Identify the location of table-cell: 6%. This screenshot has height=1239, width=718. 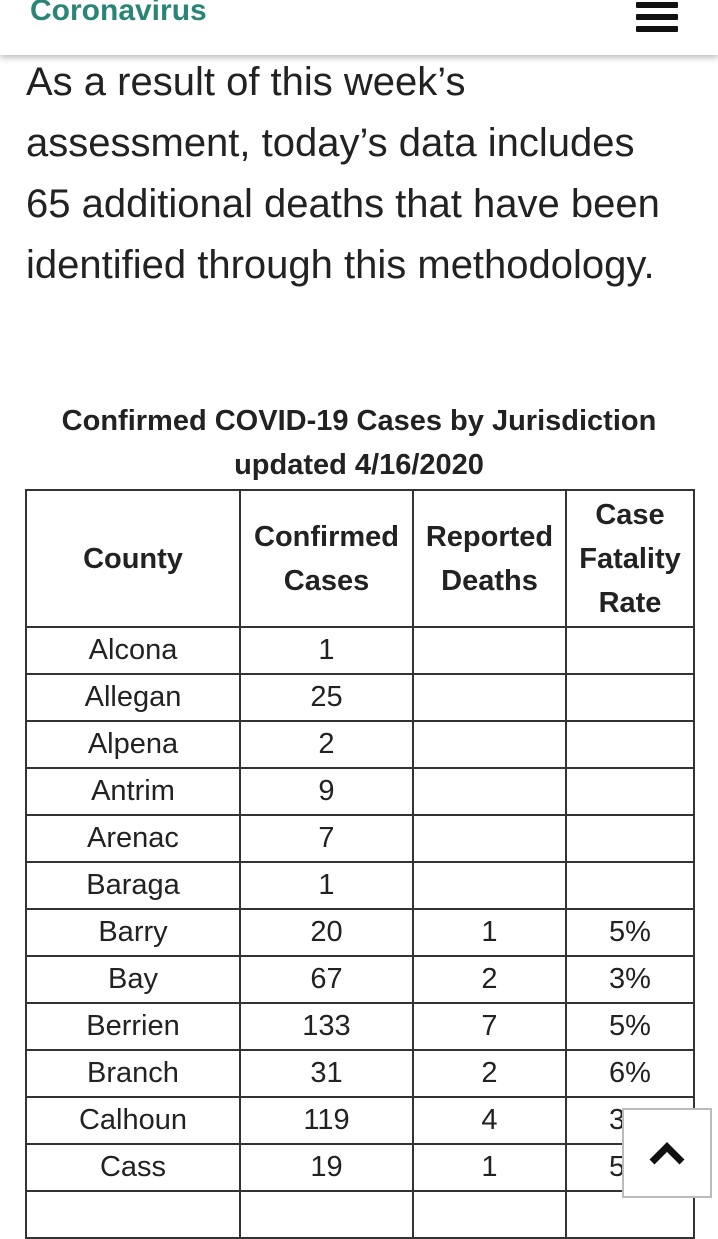
(630, 1073).